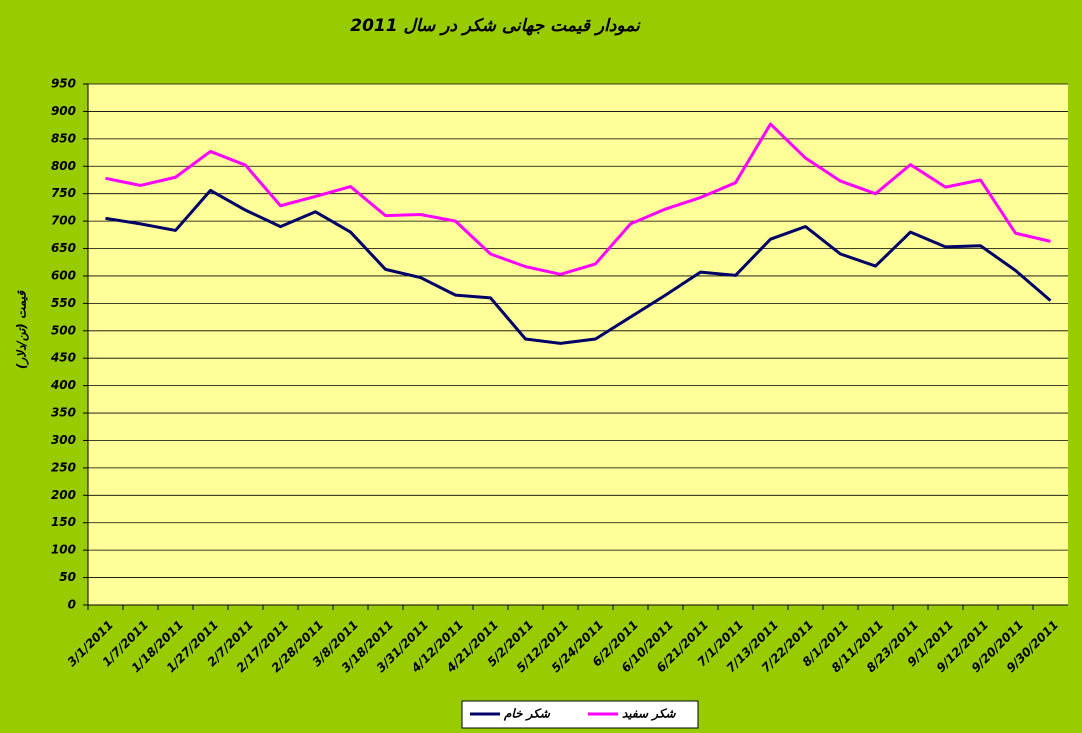 The height and width of the screenshot is (733, 1082). Describe the element at coordinates (63, 221) in the screenshot. I see `y-tick-label: 700` at that location.